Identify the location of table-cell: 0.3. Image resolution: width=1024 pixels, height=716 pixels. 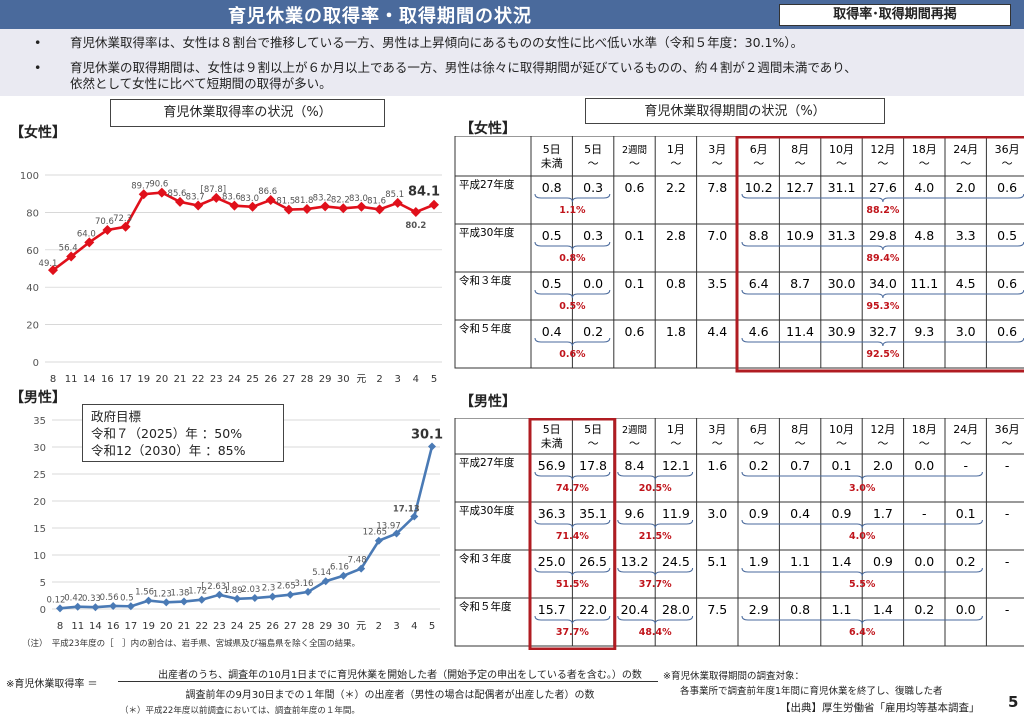
(593, 235).